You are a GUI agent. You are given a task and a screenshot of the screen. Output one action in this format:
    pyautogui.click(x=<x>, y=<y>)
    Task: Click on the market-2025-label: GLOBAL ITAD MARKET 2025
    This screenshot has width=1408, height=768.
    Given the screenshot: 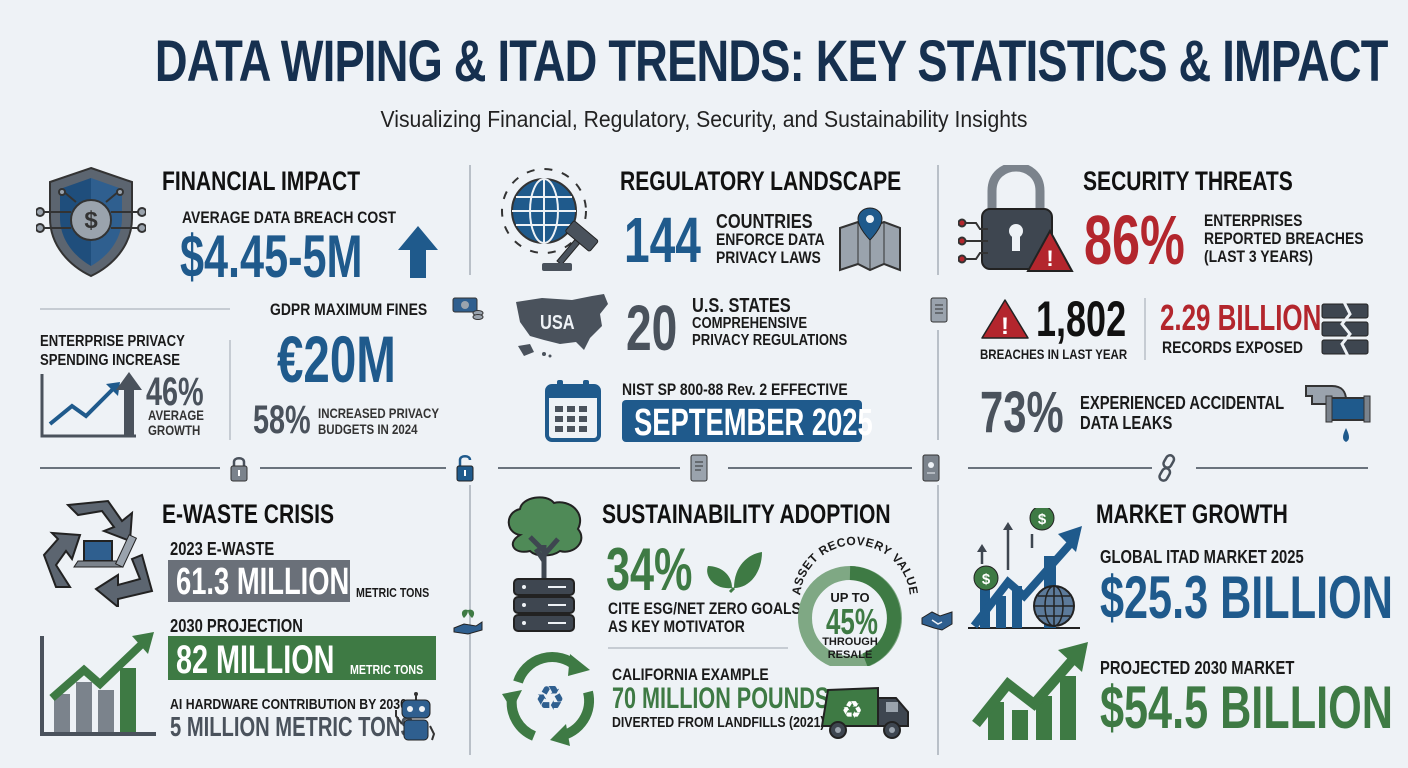 What is the action you would take?
    pyautogui.click(x=1202, y=557)
    